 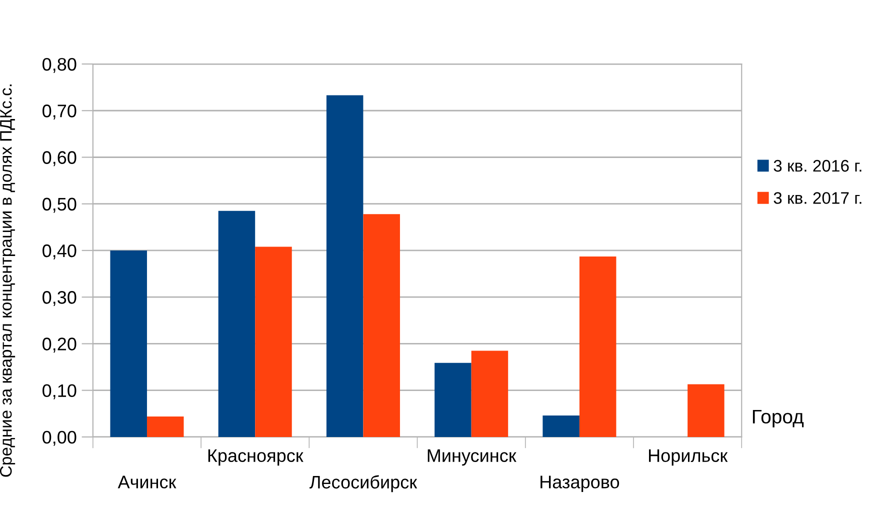 What do you see at coordinates (59, 345) in the screenshot?
I see `y-tick-label: 0,20` at bounding box center [59, 345].